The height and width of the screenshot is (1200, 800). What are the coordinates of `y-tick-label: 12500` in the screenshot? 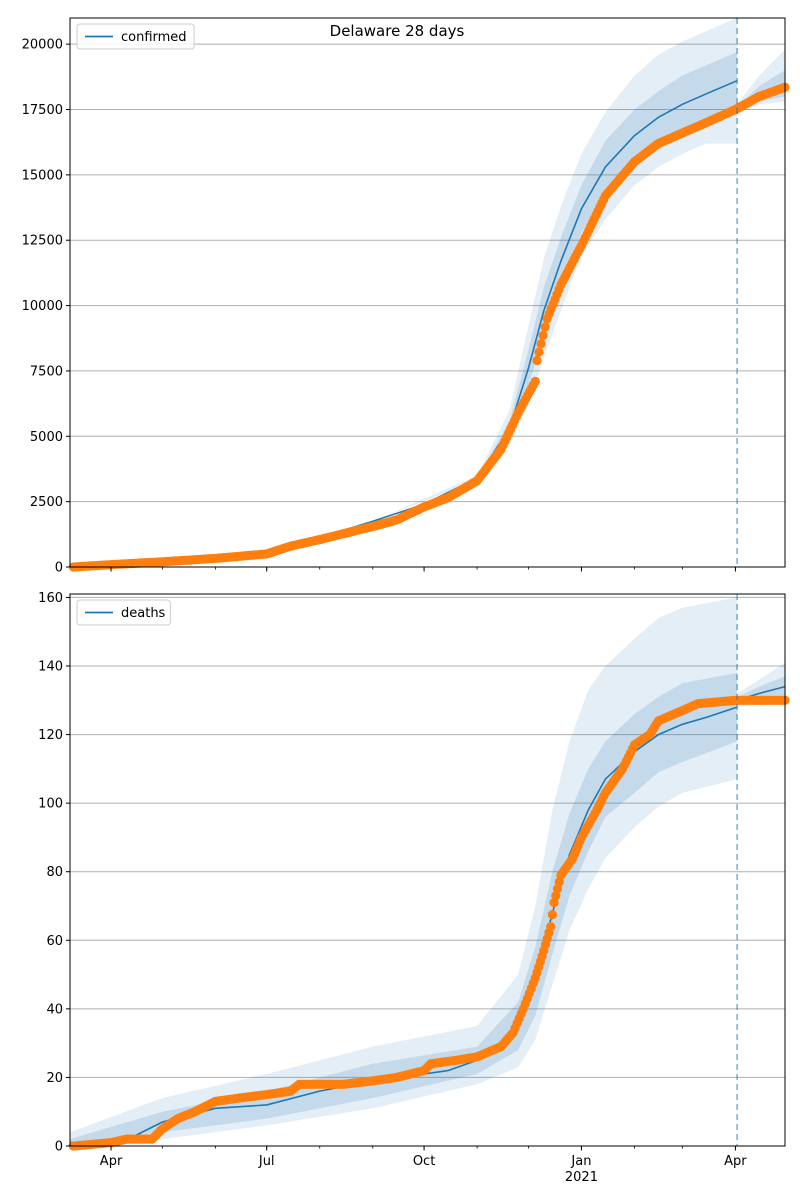 It's located at (42, 241).